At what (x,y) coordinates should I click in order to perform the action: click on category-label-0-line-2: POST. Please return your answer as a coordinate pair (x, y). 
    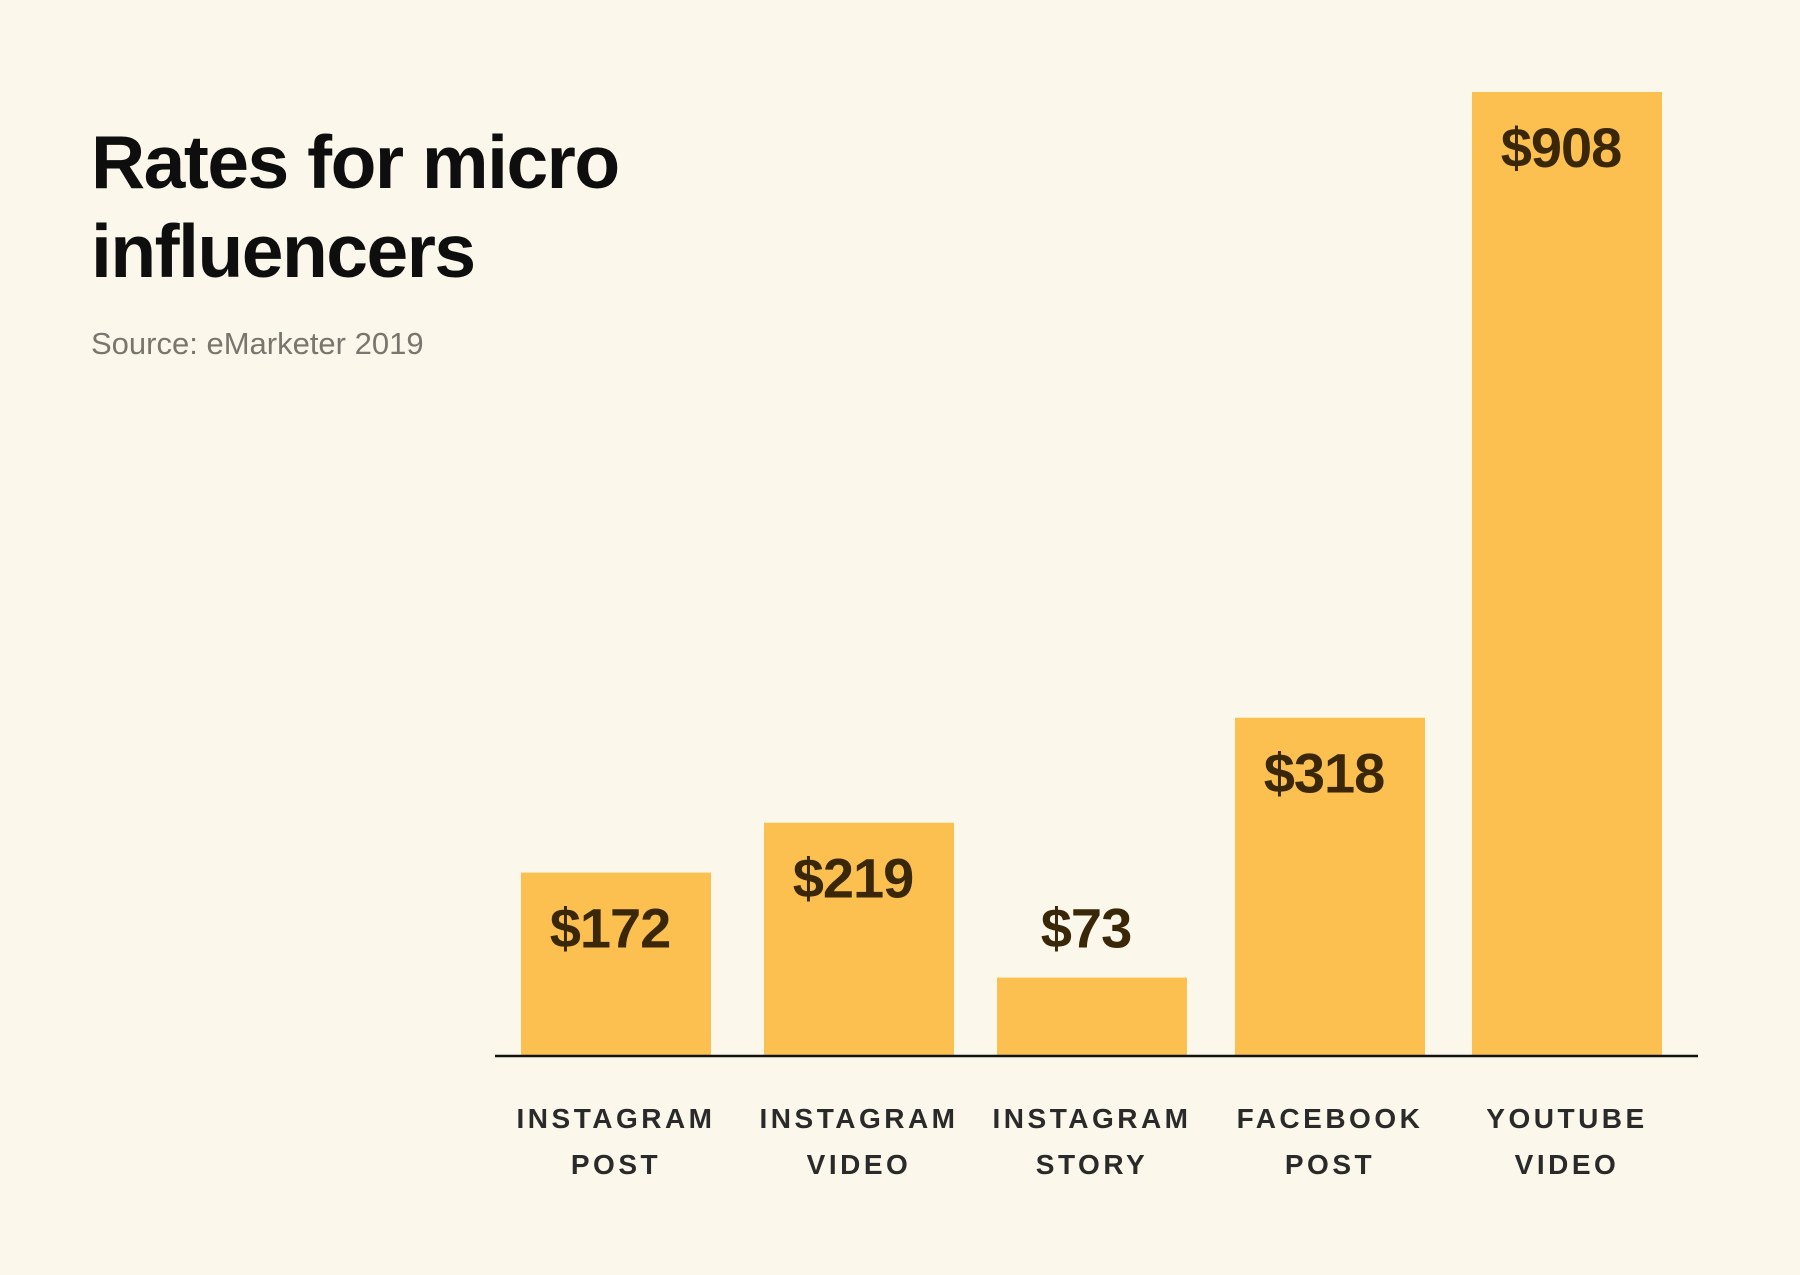
    Looking at the image, I should click on (616, 1164).